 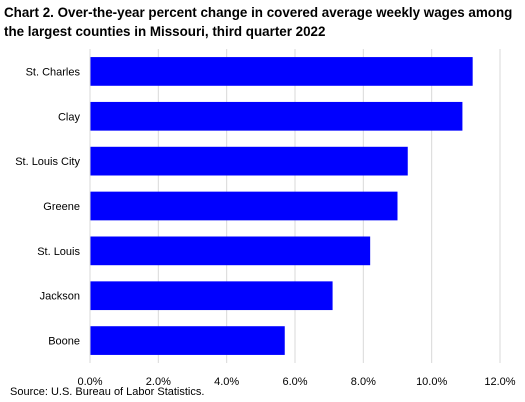 What do you see at coordinates (53, 72) in the screenshot?
I see `category-label: St. Charles` at bounding box center [53, 72].